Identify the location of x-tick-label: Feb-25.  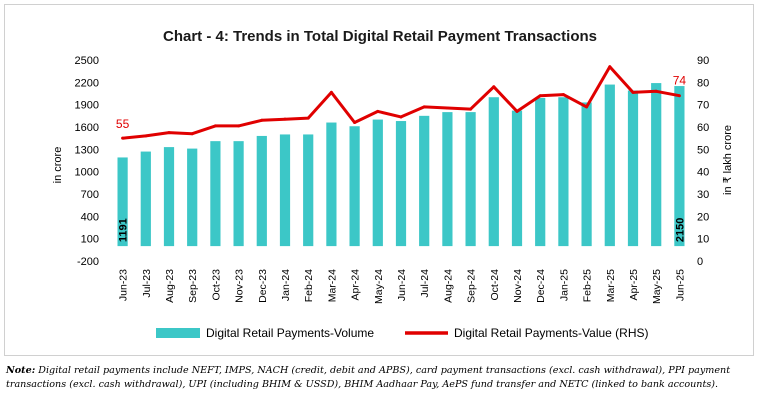
(588, 285).